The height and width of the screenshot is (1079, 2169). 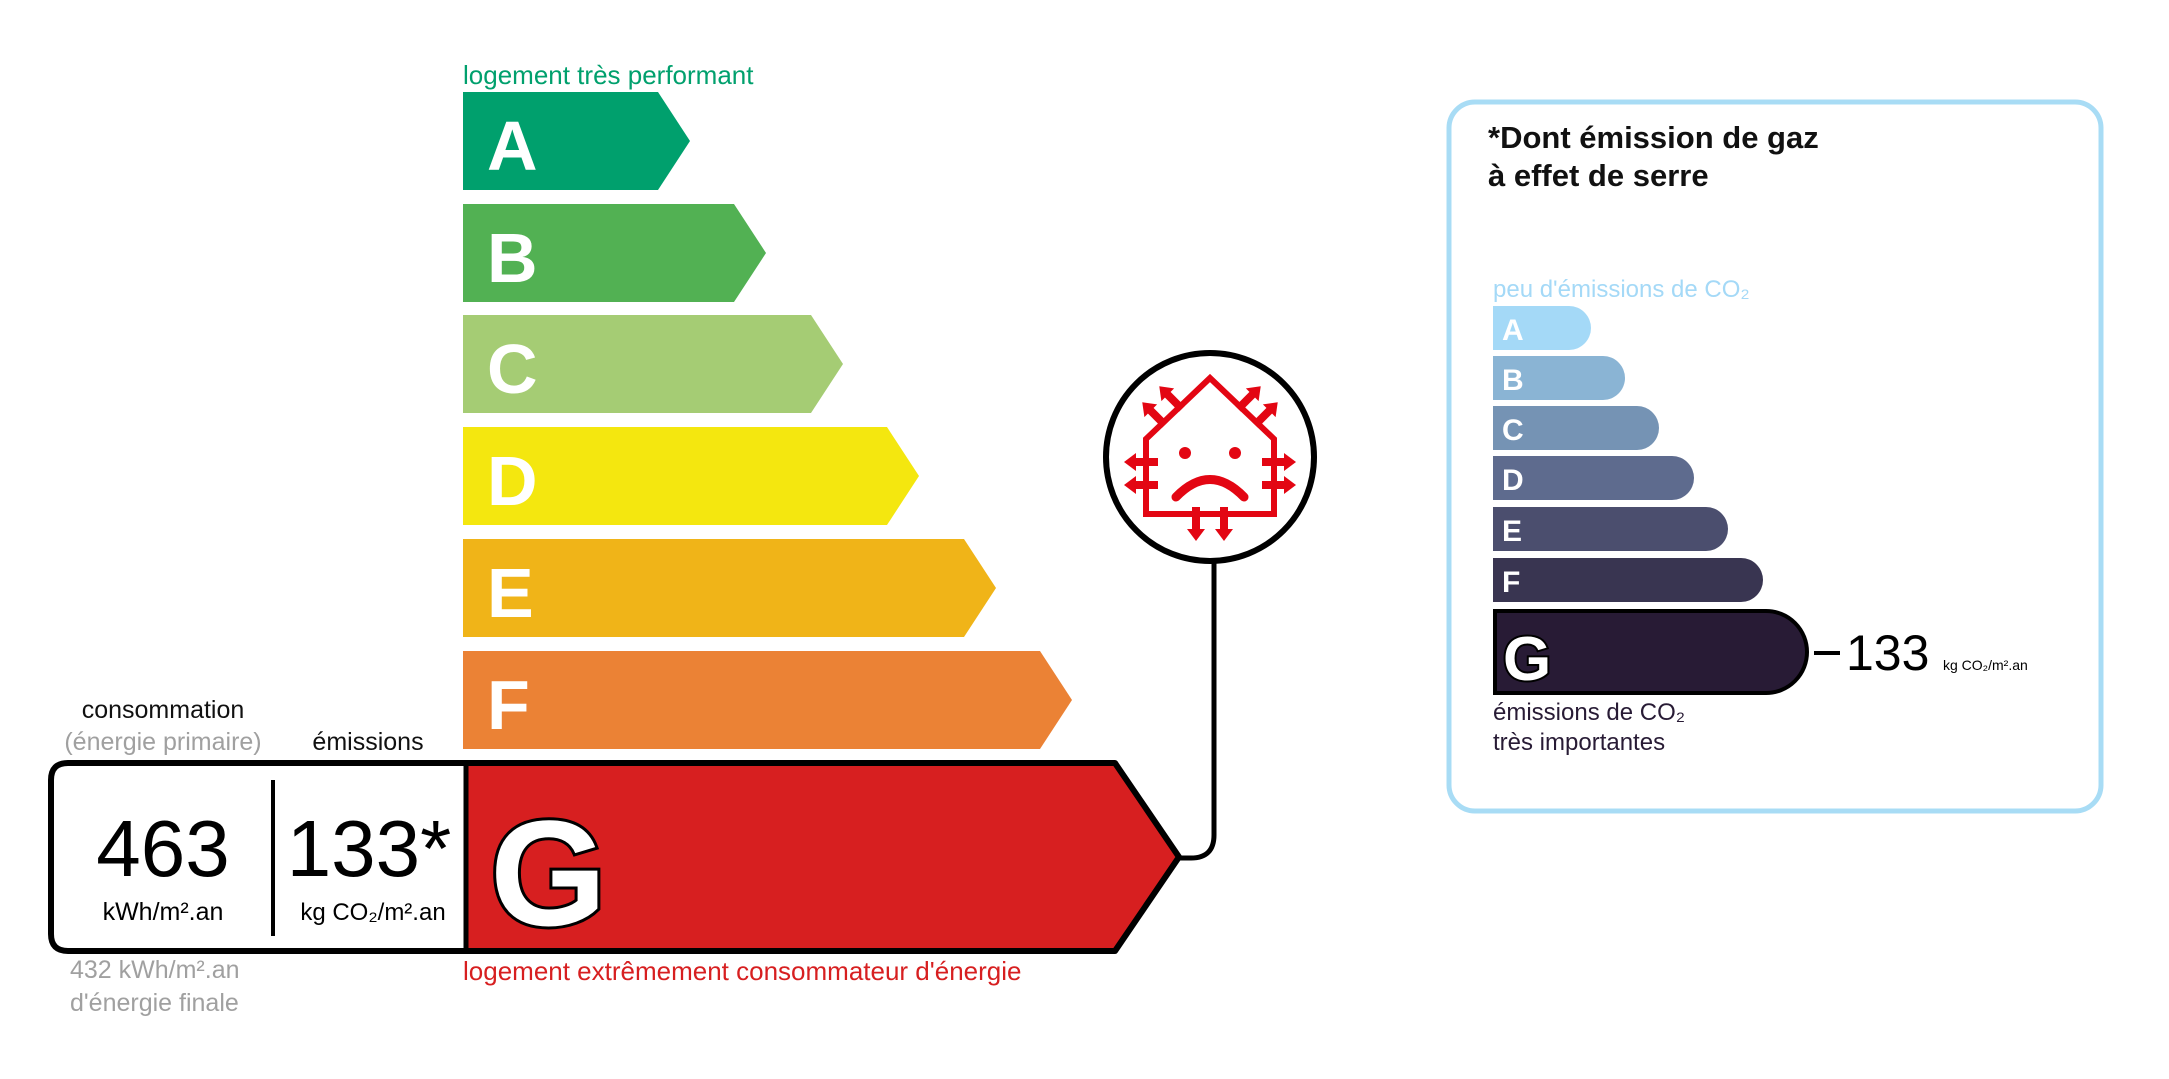 What do you see at coordinates (576, 141) in the screenshot?
I see `energy-class-a: A` at bounding box center [576, 141].